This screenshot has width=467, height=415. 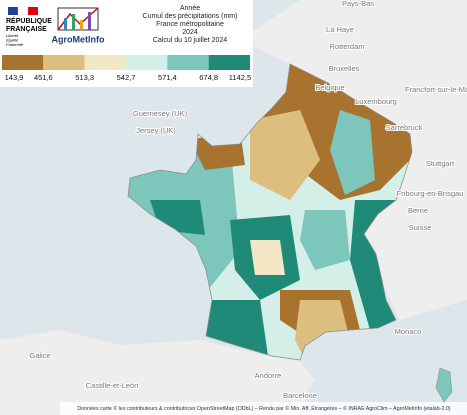 I want to click on place-label: La Haye, so click(x=340, y=29).